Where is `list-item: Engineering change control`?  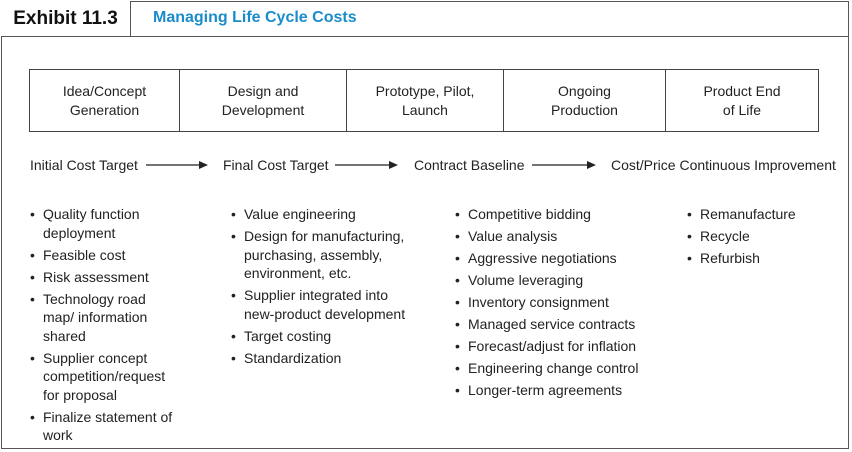
list-item: Engineering change control is located at coordinates (555, 368).